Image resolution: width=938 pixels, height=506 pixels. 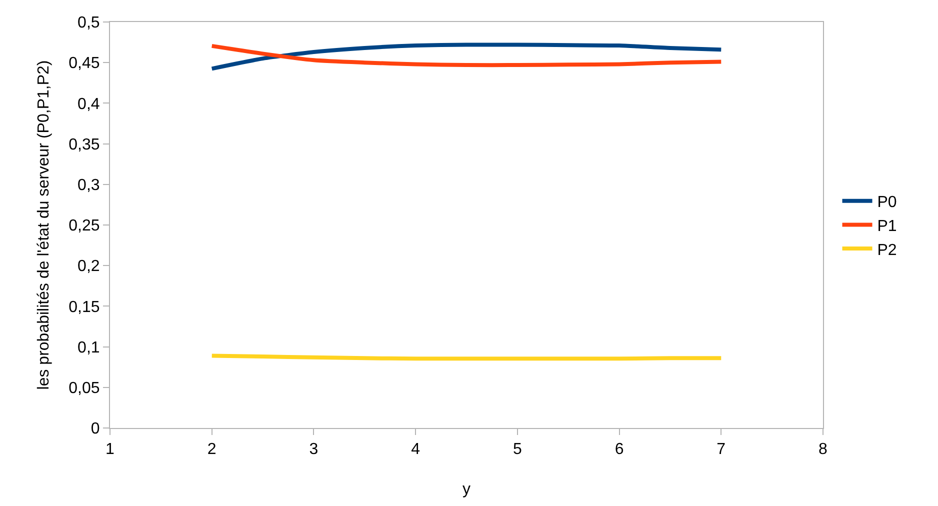 I want to click on y-tick-label: 0,1, so click(x=89, y=347).